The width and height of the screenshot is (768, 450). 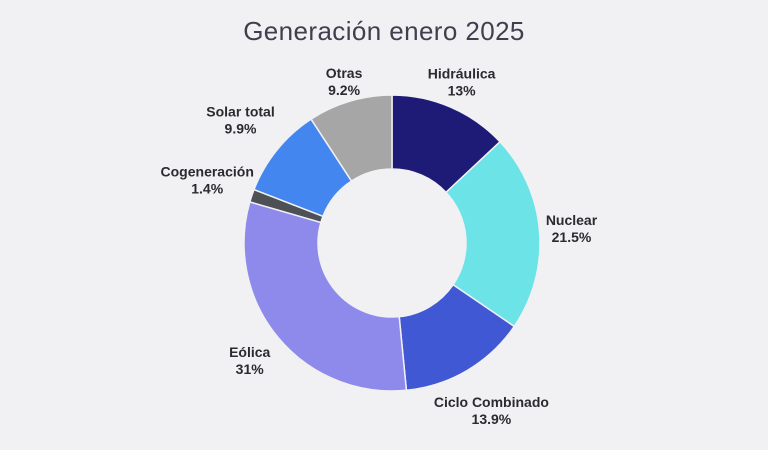 I want to click on donut-slice-eolica, so click(x=325, y=296).